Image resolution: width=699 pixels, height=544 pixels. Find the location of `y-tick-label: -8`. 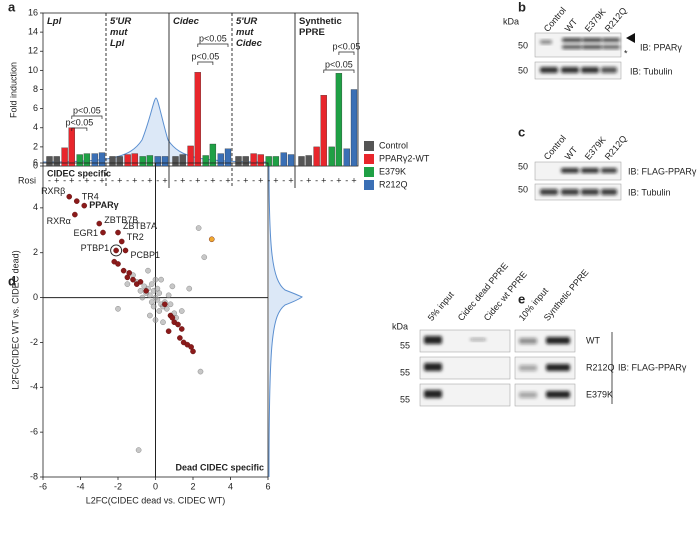

y-tick-label: -8 is located at coordinates (34, 476).